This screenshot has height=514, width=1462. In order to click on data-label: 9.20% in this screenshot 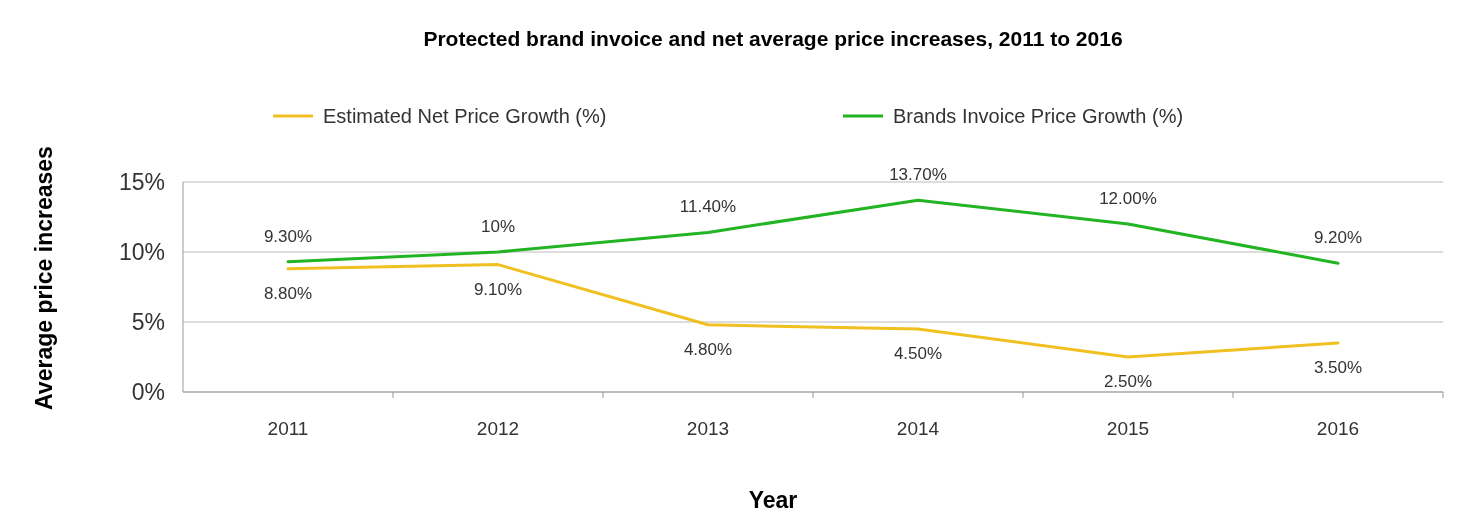, I will do `click(1338, 238)`.